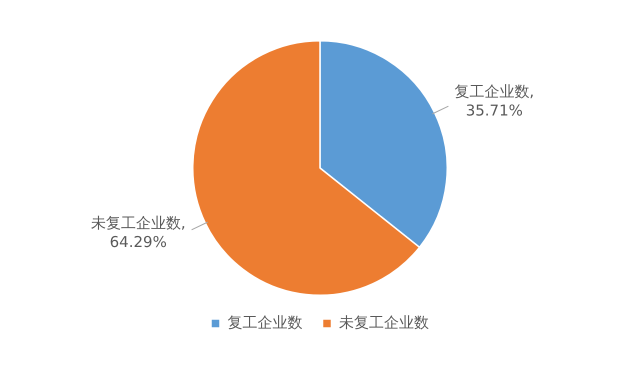 This screenshot has height=371, width=640. Describe the element at coordinates (494, 101) in the screenshot. I see `data-label: 复工企业数, 35.71%` at that location.